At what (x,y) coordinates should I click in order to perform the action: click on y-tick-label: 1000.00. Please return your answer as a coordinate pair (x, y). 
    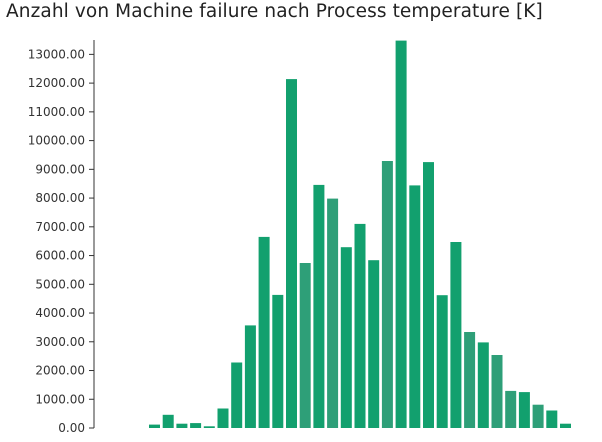
    Looking at the image, I should click on (60, 399).